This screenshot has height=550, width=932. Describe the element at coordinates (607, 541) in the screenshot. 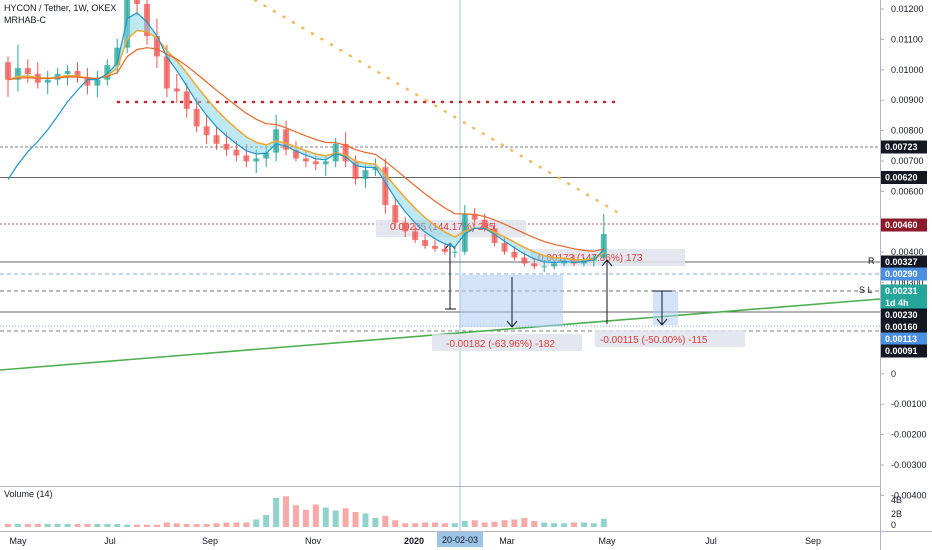

I see `time-tick-label: May` at that location.